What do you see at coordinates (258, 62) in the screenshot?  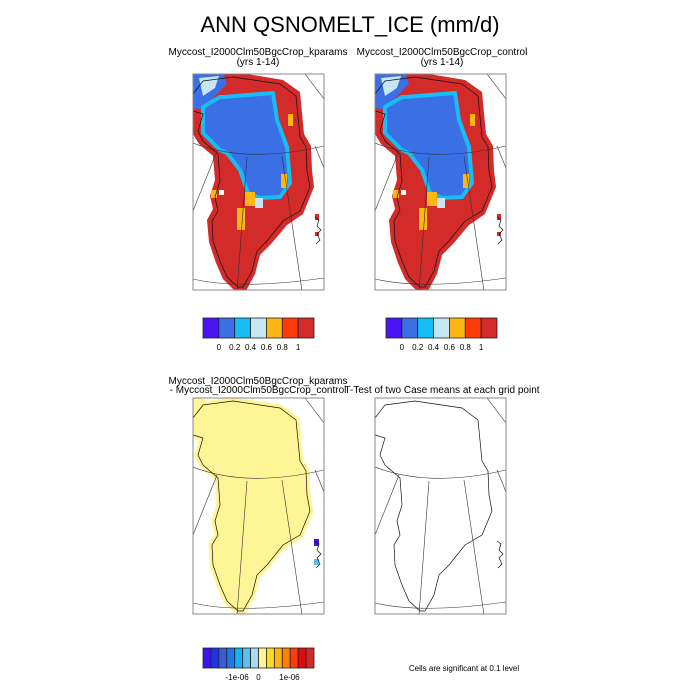 I see `panel-subtitle-kparams: (yrs 1-14)` at bounding box center [258, 62].